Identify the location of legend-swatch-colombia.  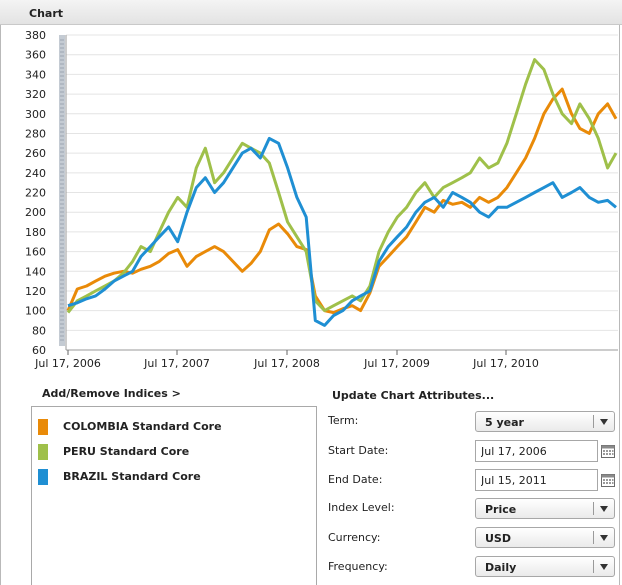
(43, 427).